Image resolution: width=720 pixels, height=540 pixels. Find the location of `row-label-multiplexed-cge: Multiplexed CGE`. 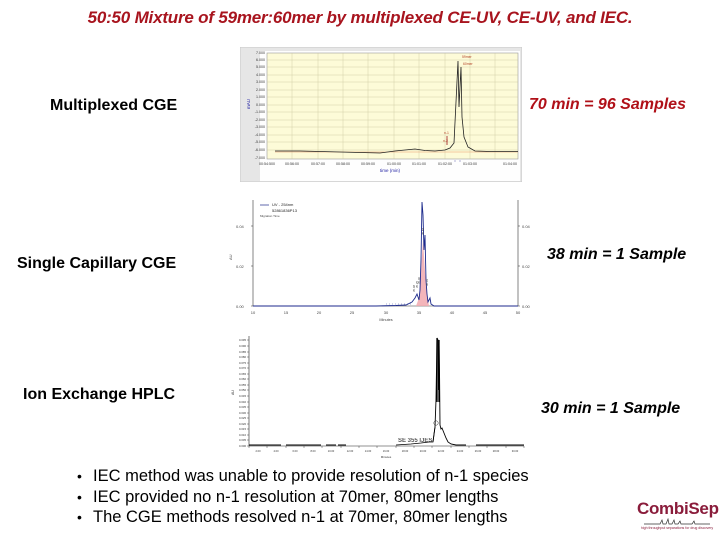

row-label-multiplexed-cge: Multiplexed CGE is located at coordinates (114, 105).